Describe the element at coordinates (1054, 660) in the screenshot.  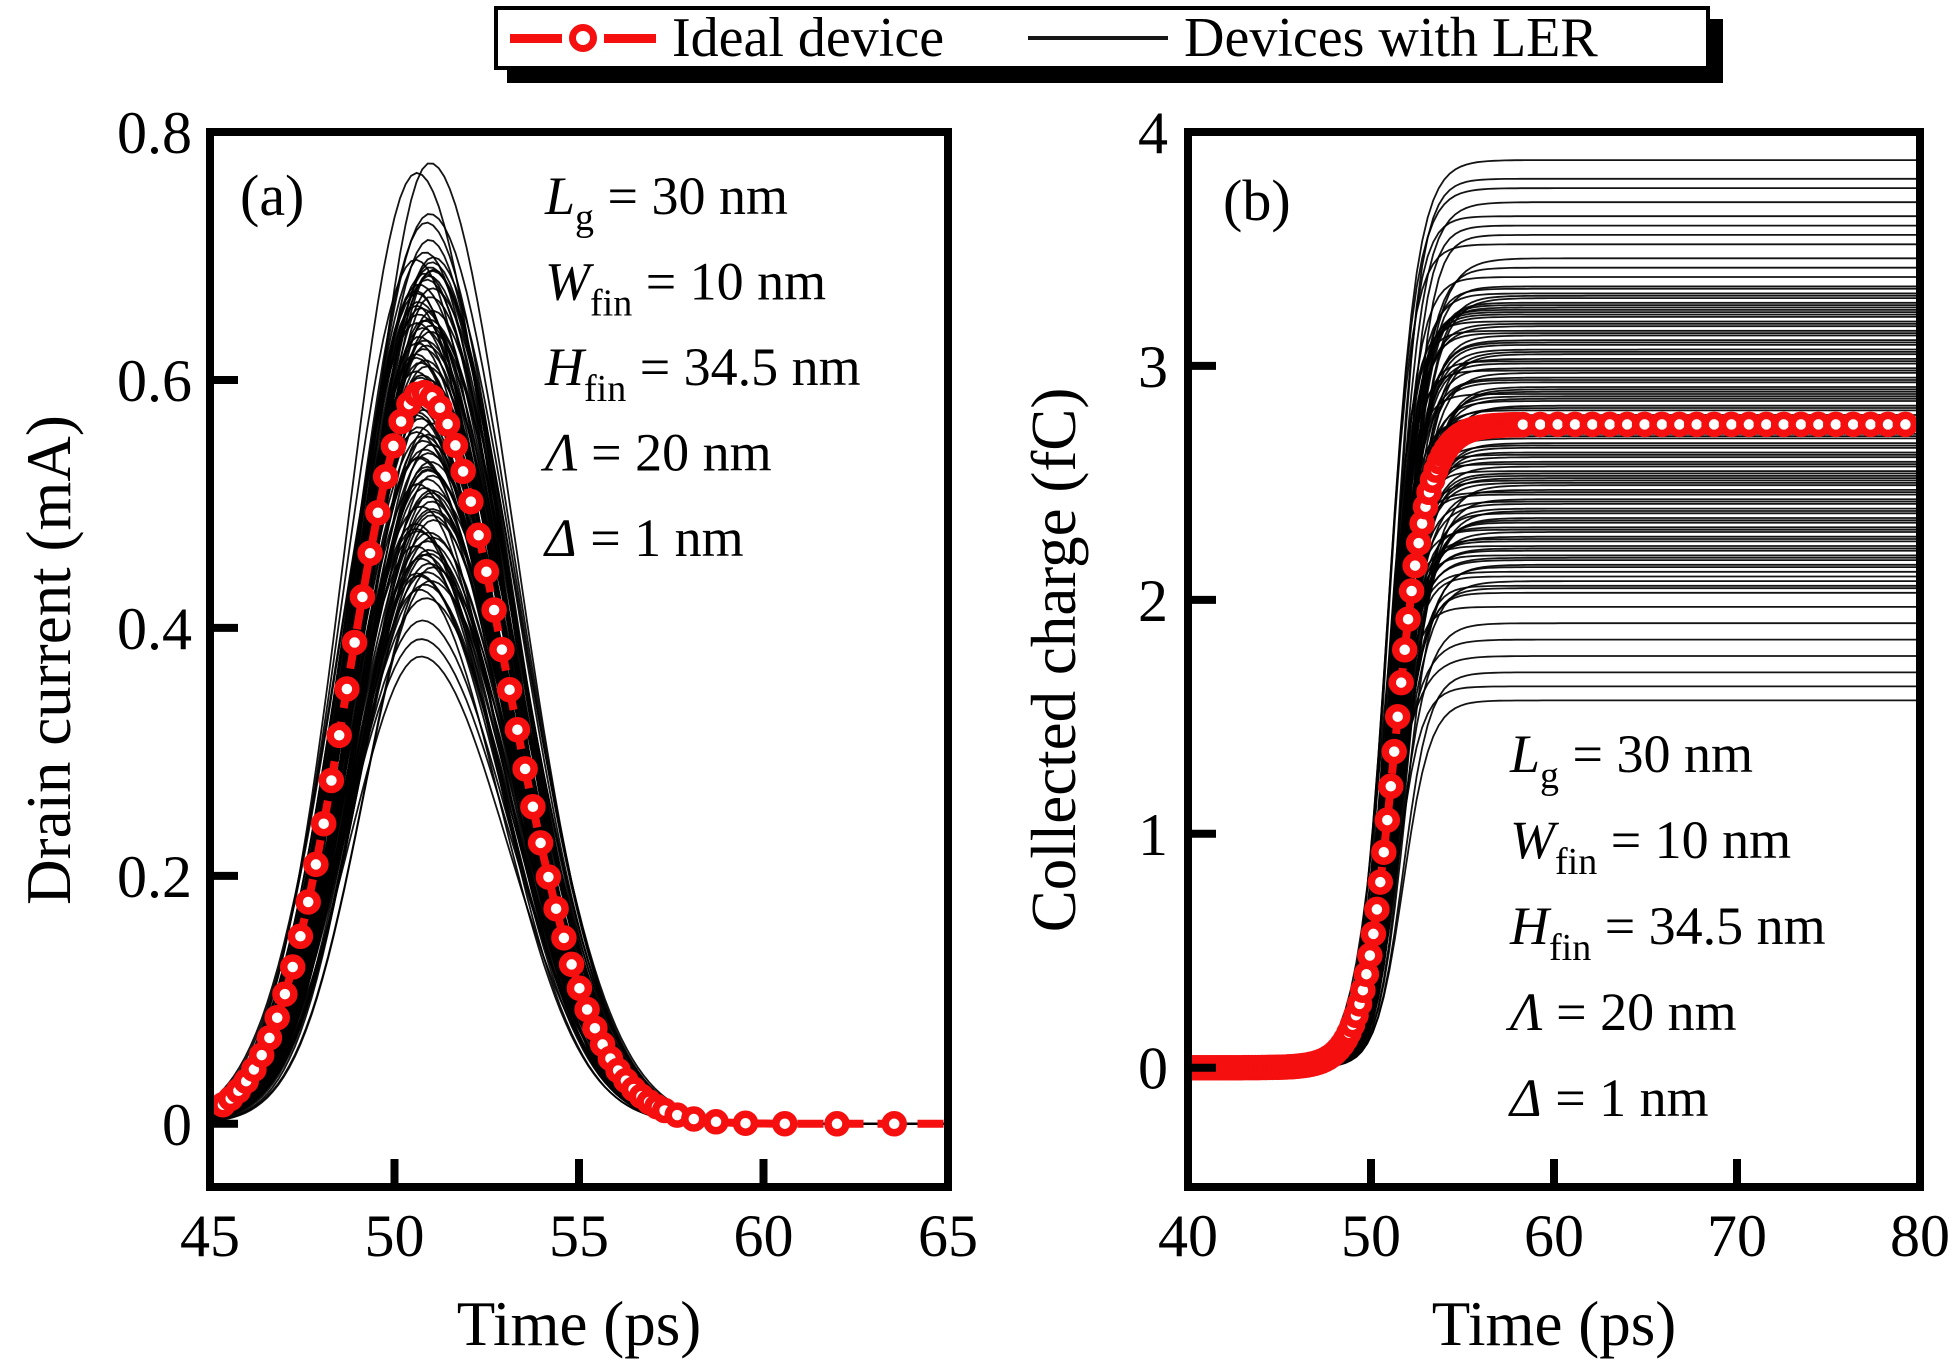
I see `panel-b-yaxis-title: Collected charge (fC)` at that location.